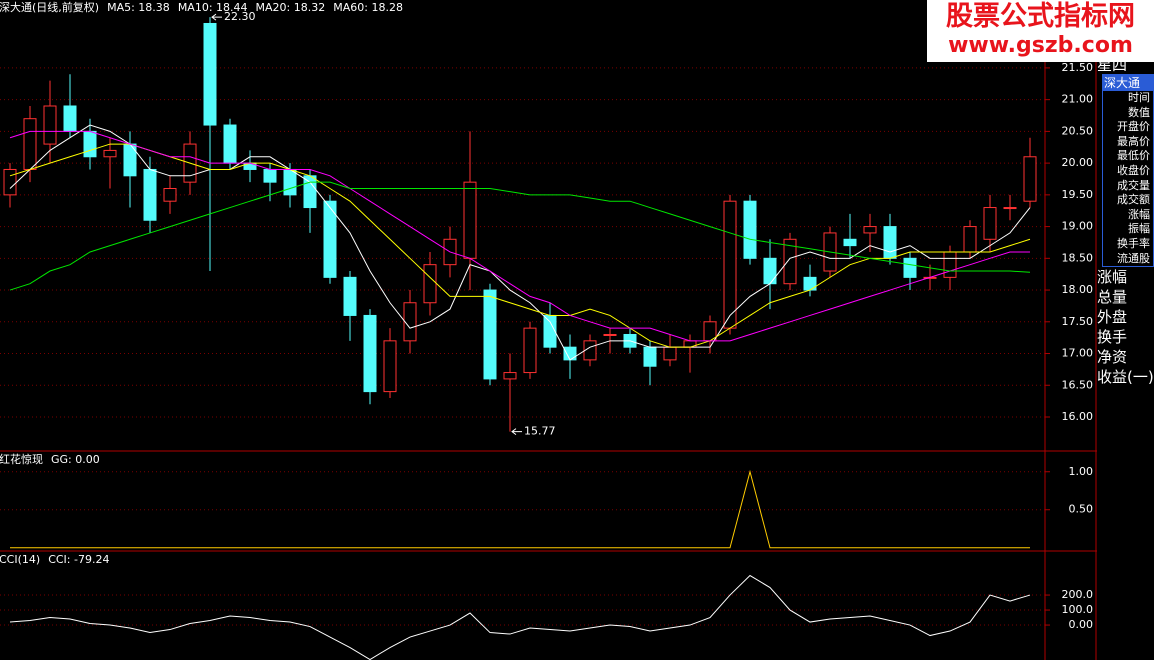 The image size is (1154, 660). What do you see at coordinates (1078, 67) in the screenshot?
I see `y-tick-label: 21.50` at bounding box center [1078, 67].